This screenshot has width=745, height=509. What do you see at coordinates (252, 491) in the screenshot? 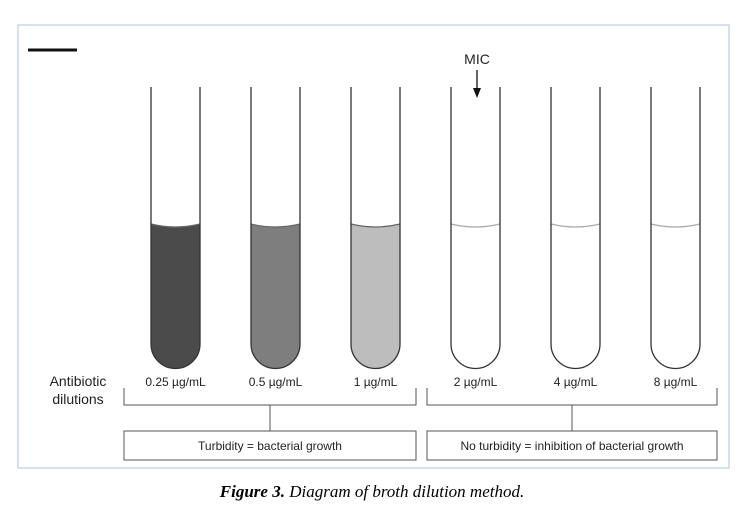
I see `caption-prefix: Figure 3.` at bounding box center [252, 491].